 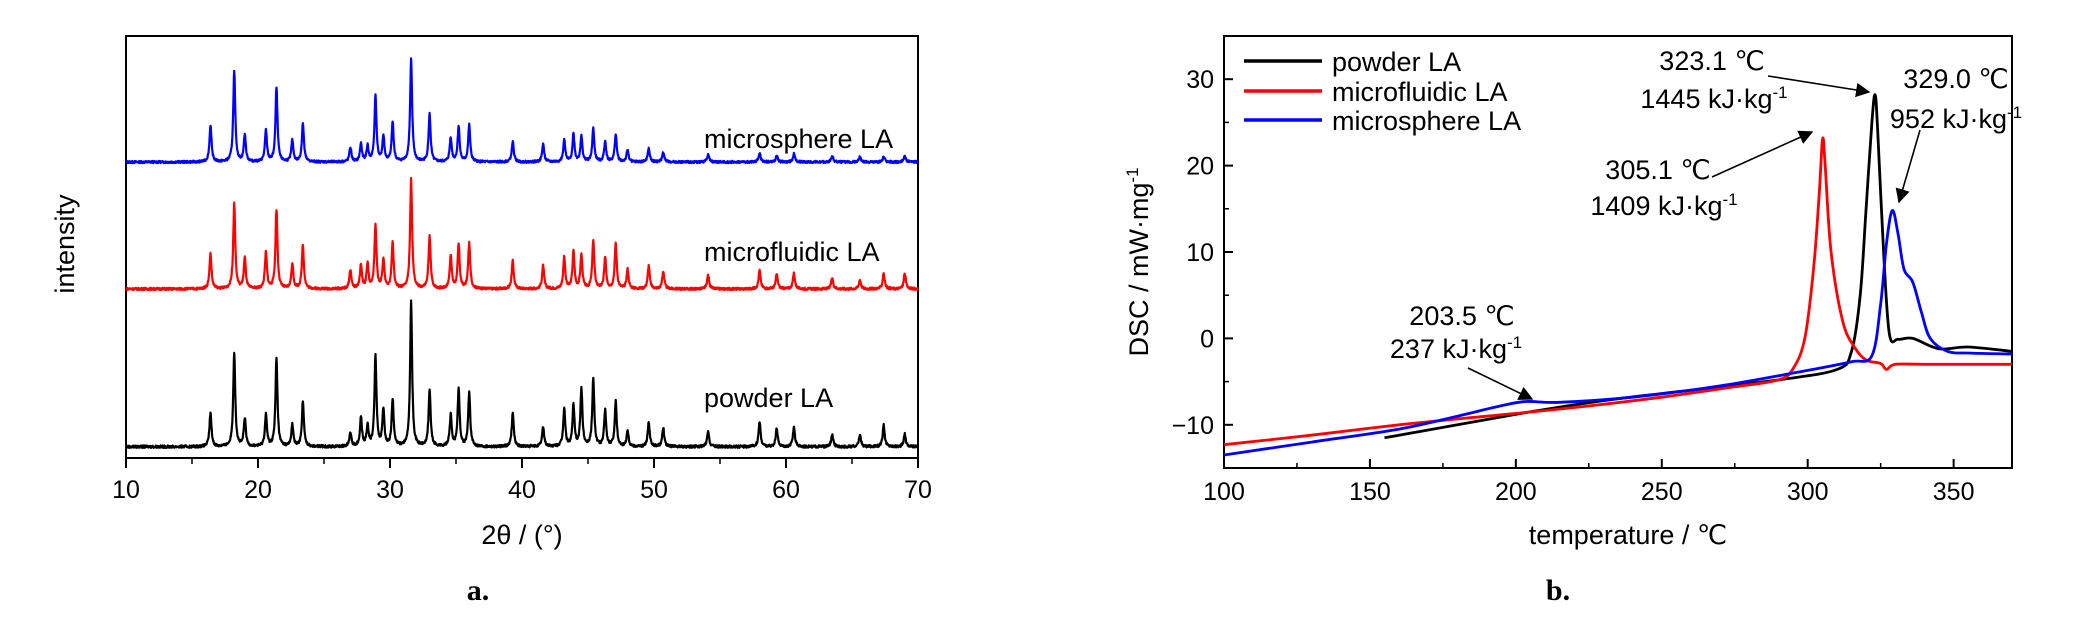 What do you see at coordinates (1628, 535) in the screenshot?
I see `panel-b-x-axis-title: temperature / ℃` at bounding box center [1628, 535].